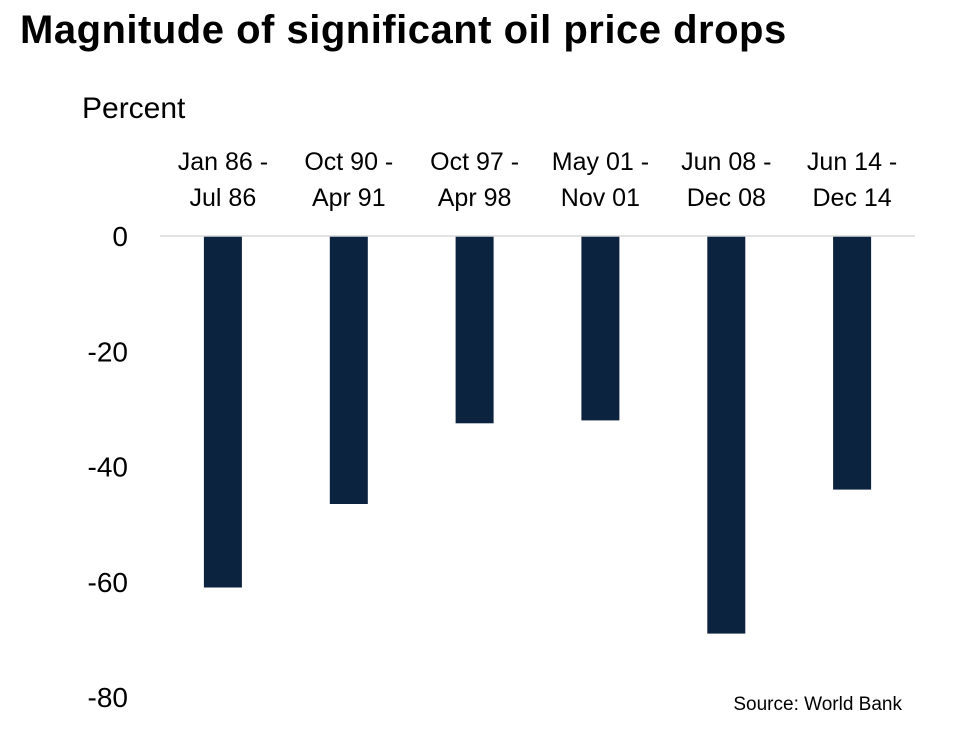 Image resolution: width=960 pixels, height=750 pixels. What do you see at coordinates (108, 582) in the screenshot?
I see `y-tick-label: -60` at bounding box center [108, 582].